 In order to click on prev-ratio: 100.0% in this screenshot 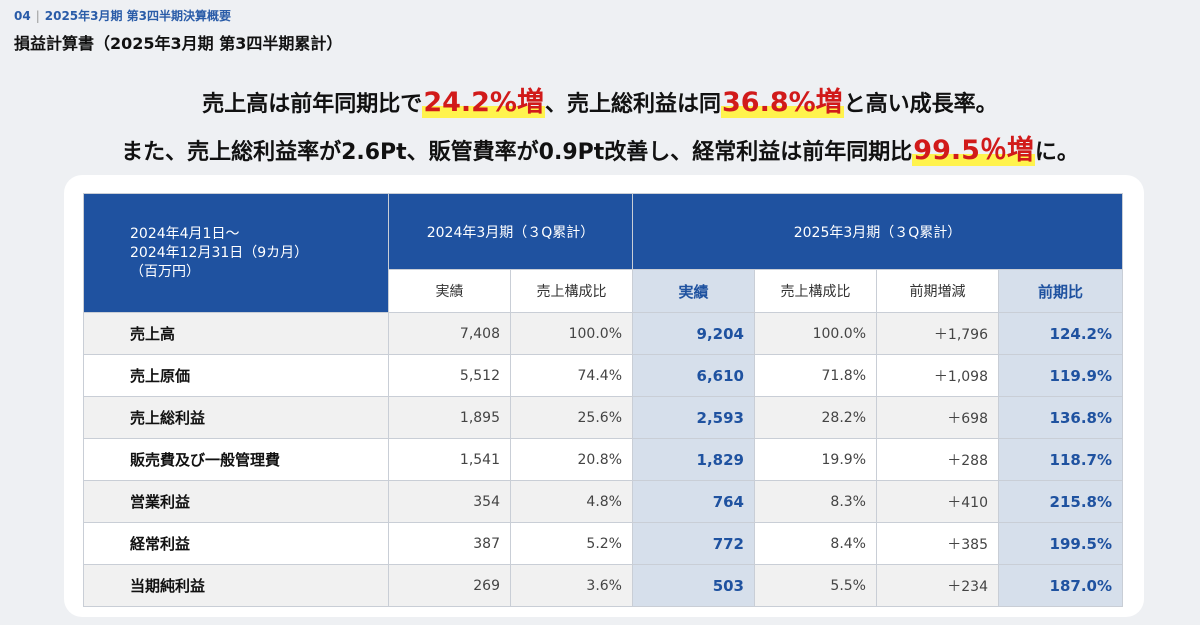, I will do `click(571, 333)`.